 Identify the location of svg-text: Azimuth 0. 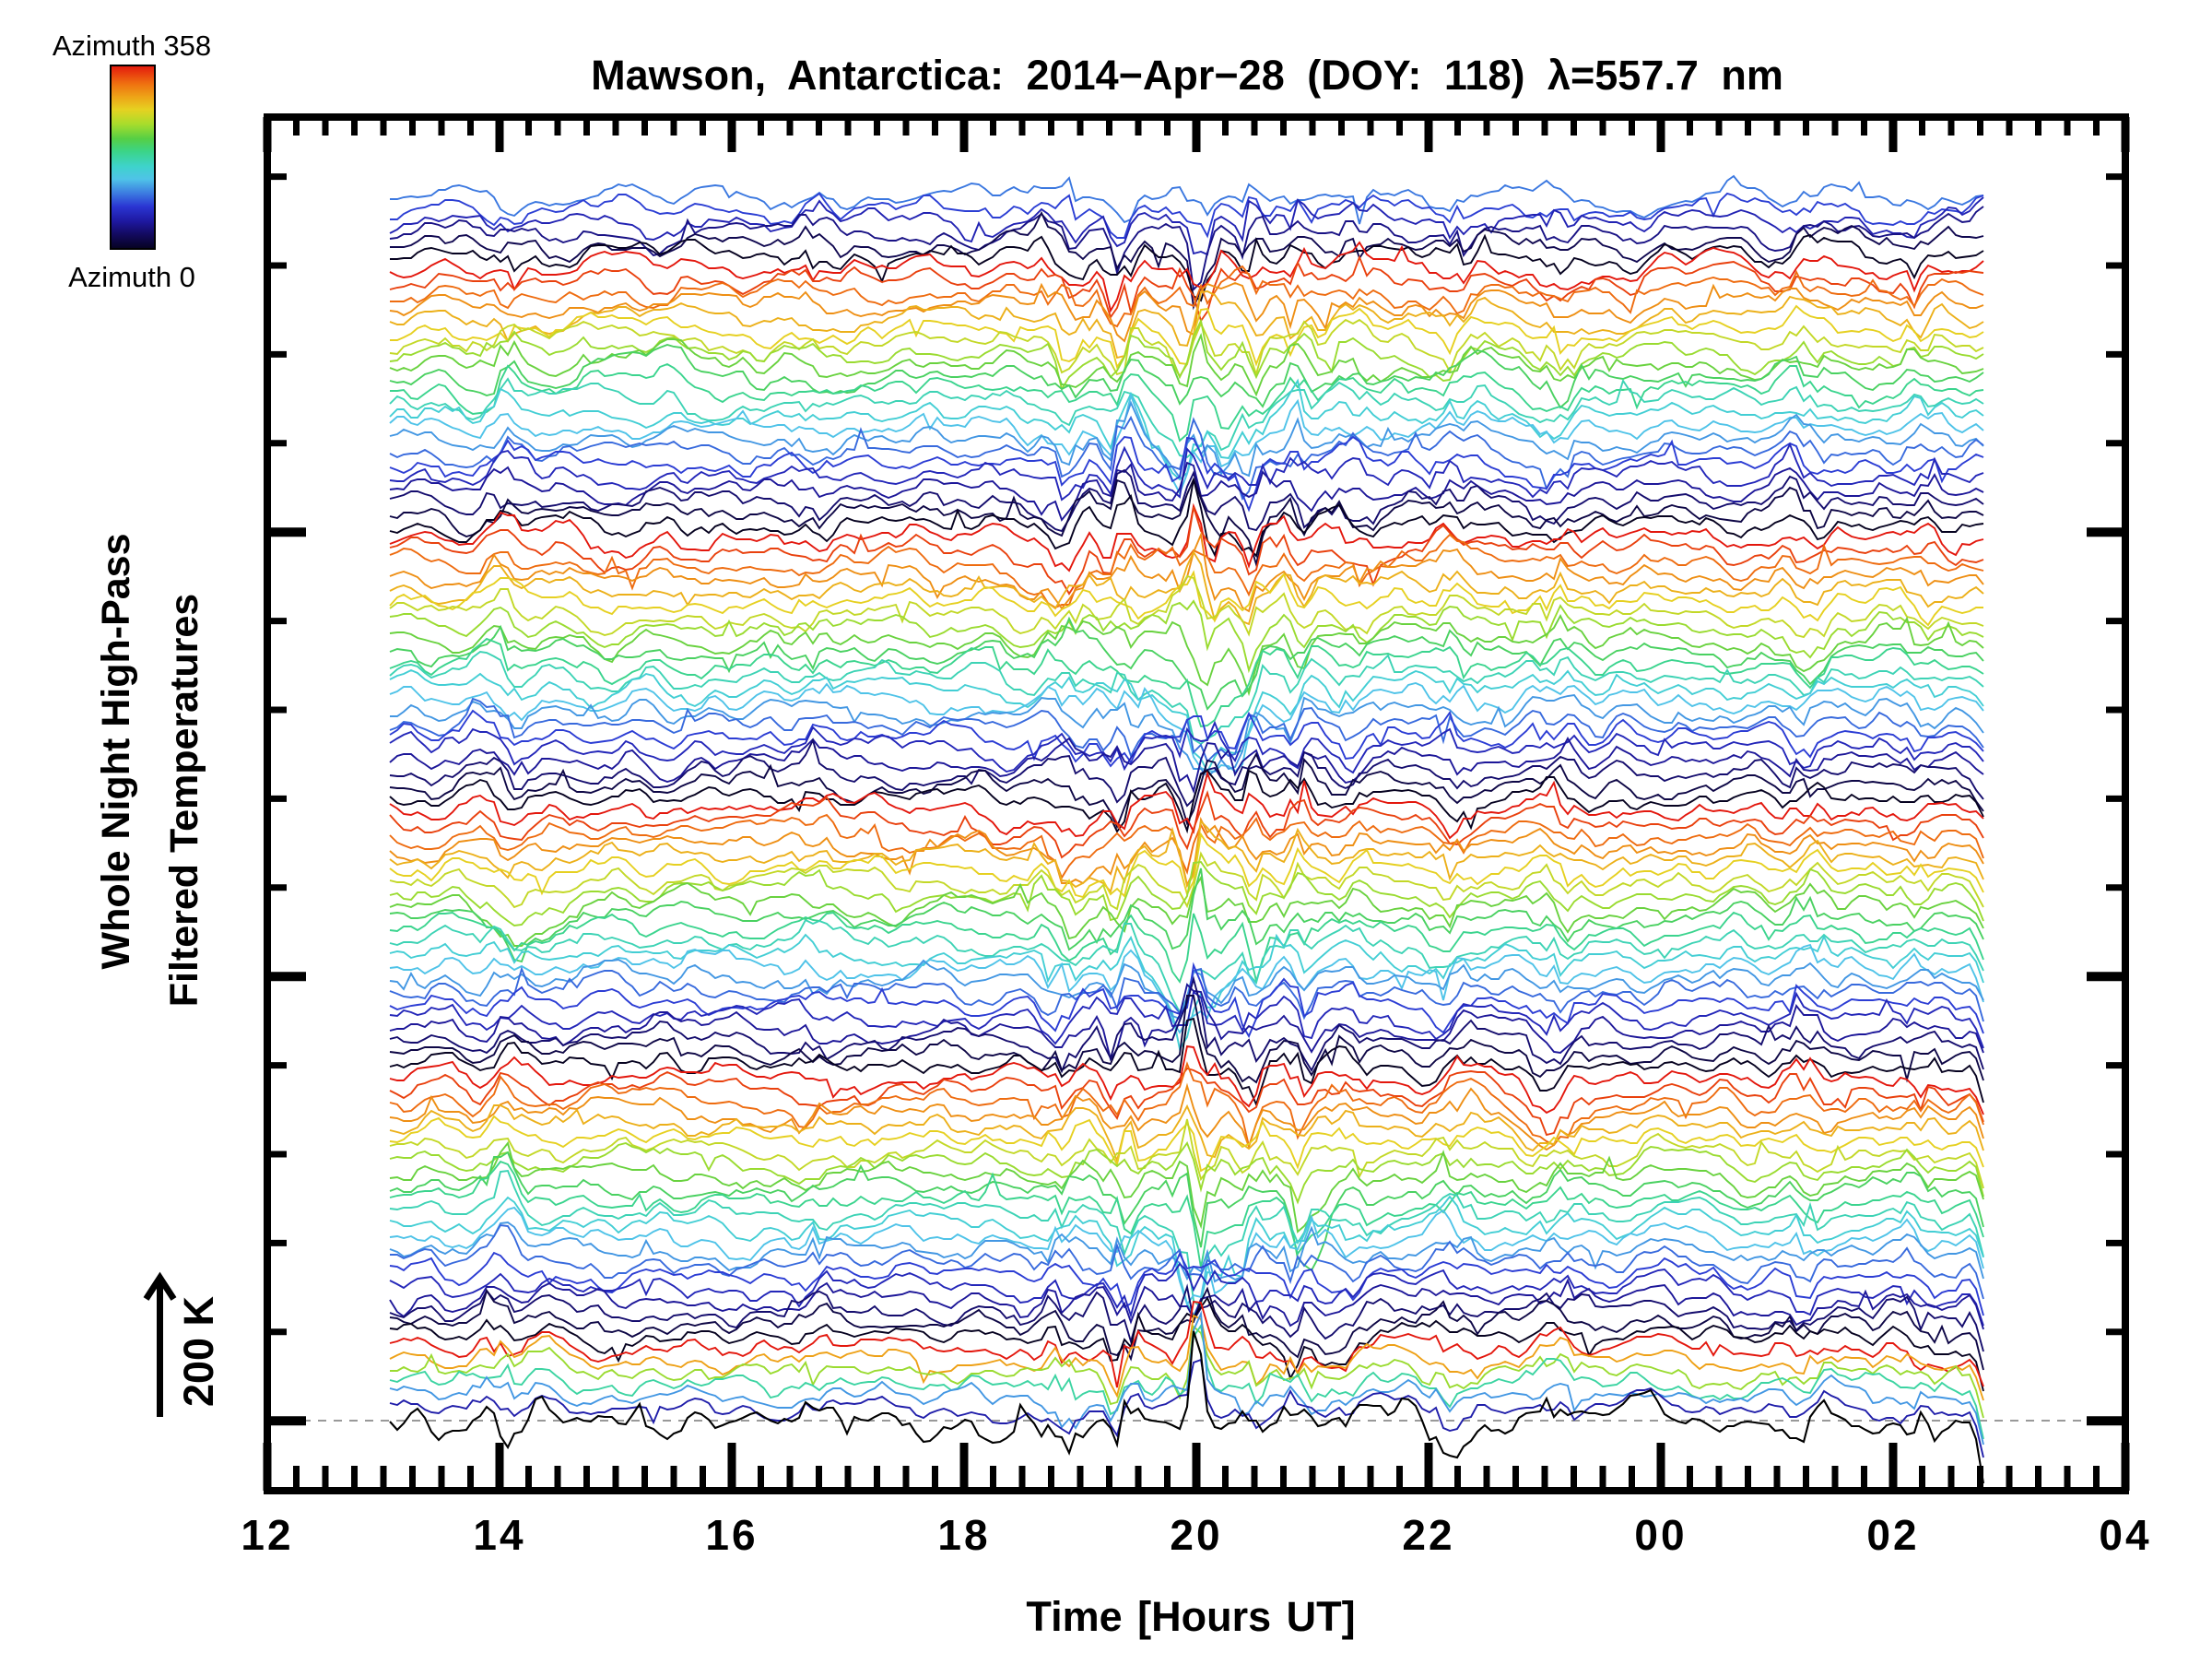
(131, 277).